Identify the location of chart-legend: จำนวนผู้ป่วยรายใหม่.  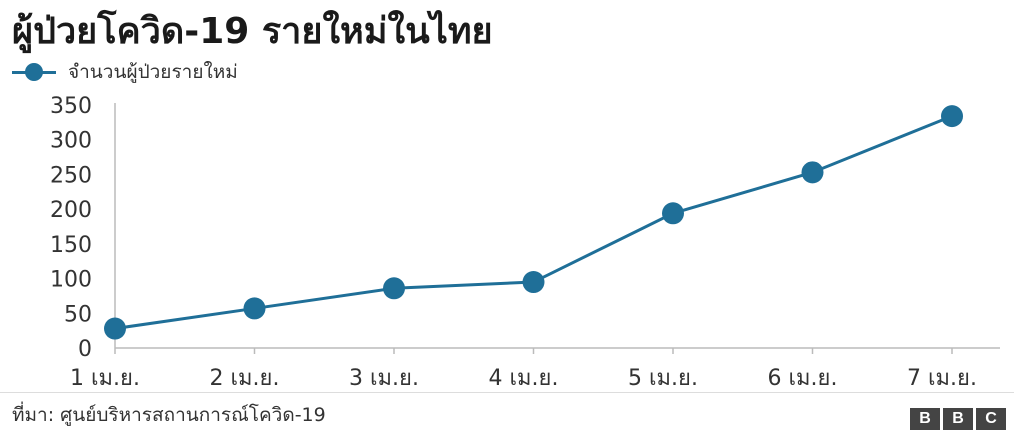
(125, 72).